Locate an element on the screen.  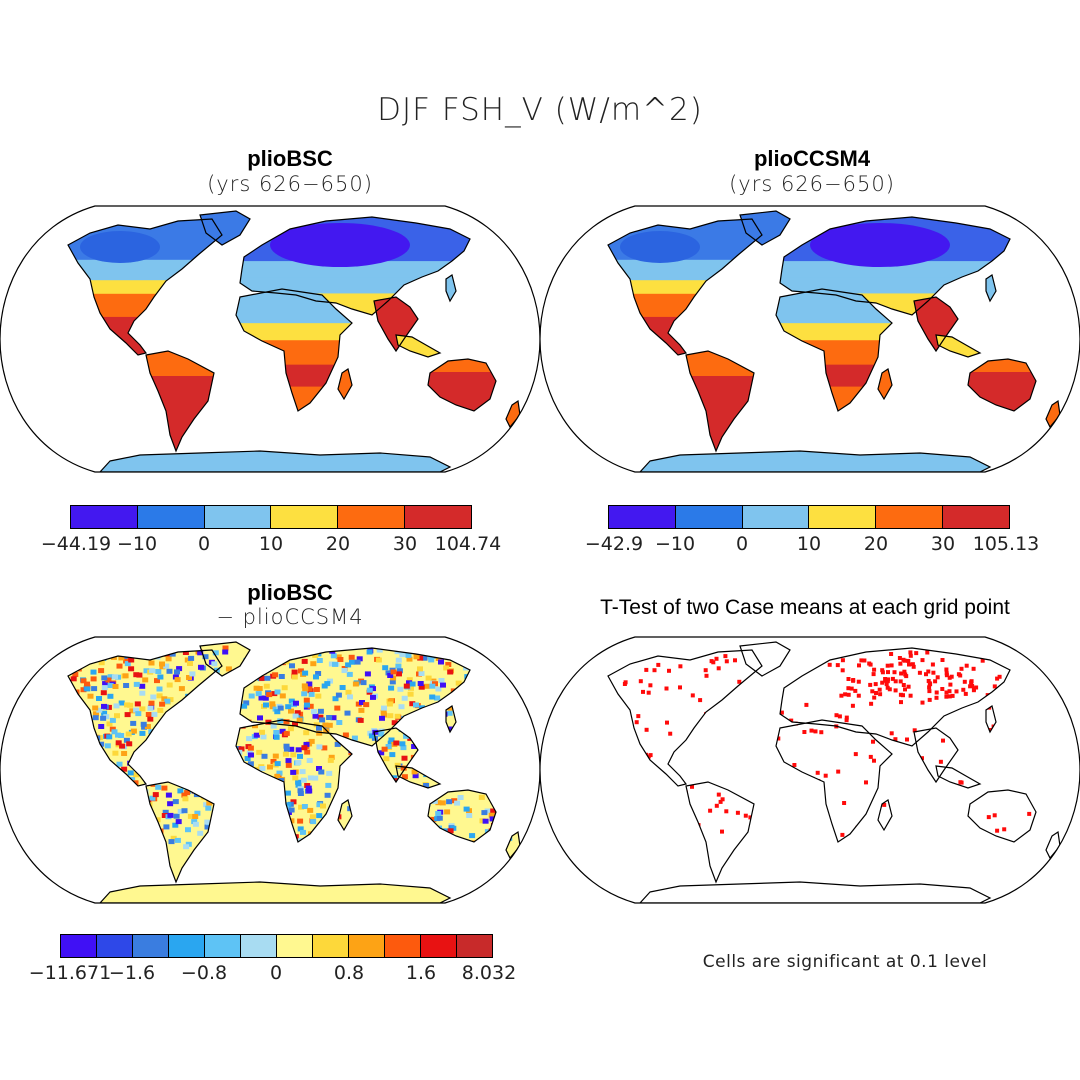
panel3-subtitle: − plioCCSM4 is located at coordinates (290, 617).